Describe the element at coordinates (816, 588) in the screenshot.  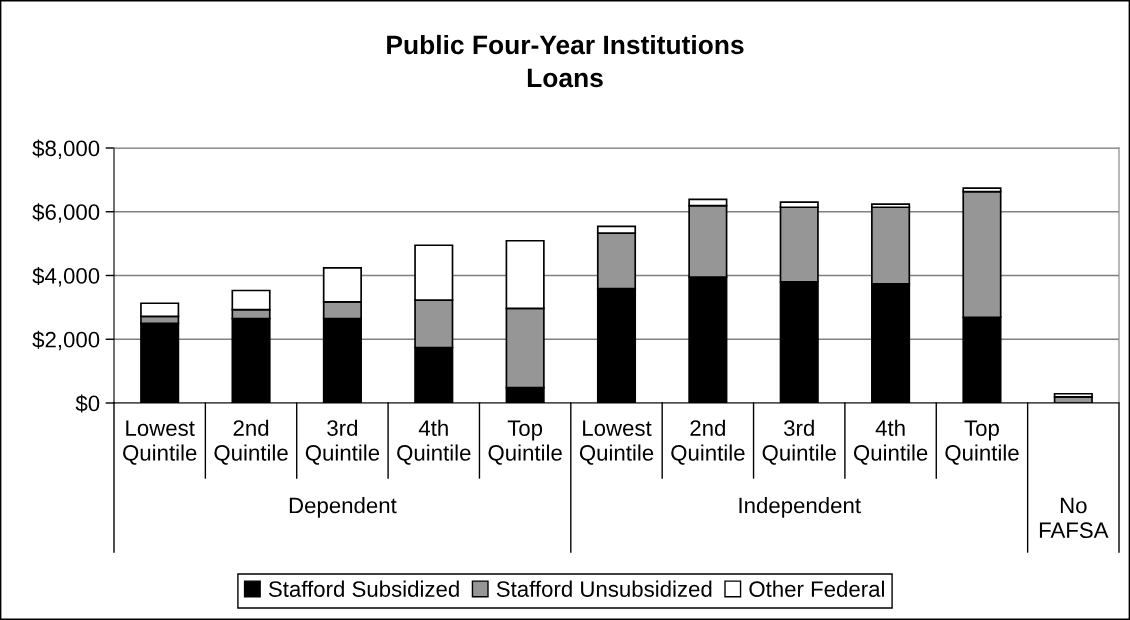
I see `legend-label: Other Federal` at that location.